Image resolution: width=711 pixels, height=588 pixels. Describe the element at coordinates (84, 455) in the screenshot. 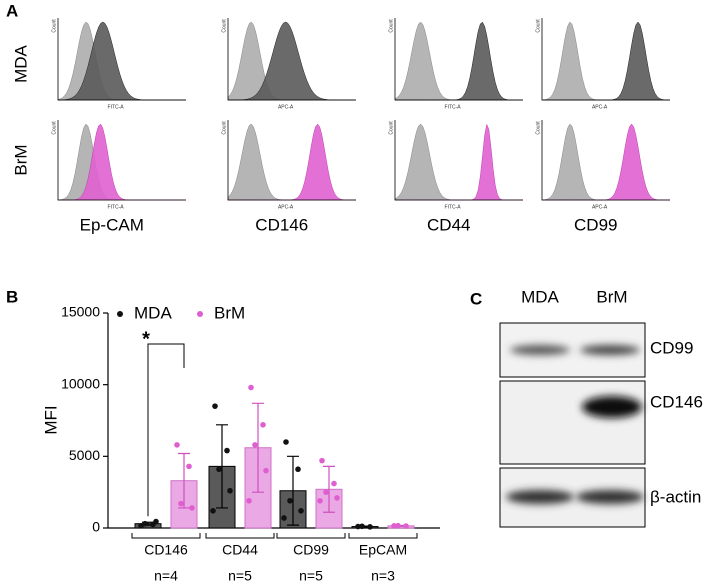

I see `y-tick-label: 5000` at that location.